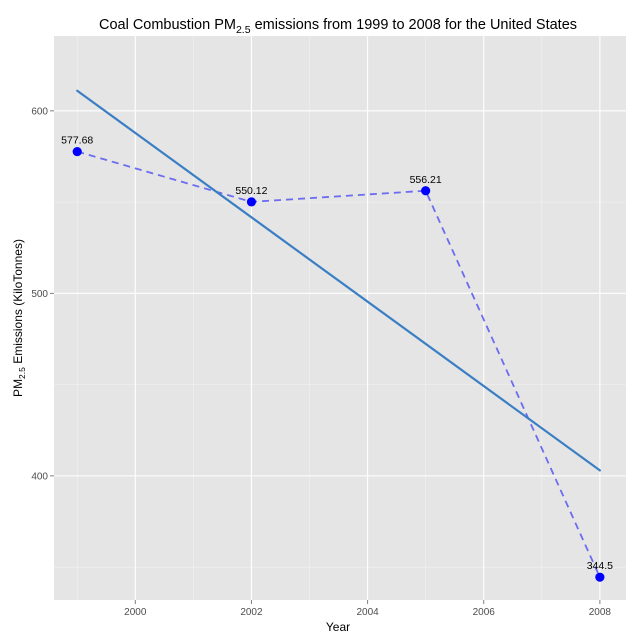 This screenshot has width=640, height=640. I want to click on y-axis-title-subscript: 2.5, so click(22, 373).